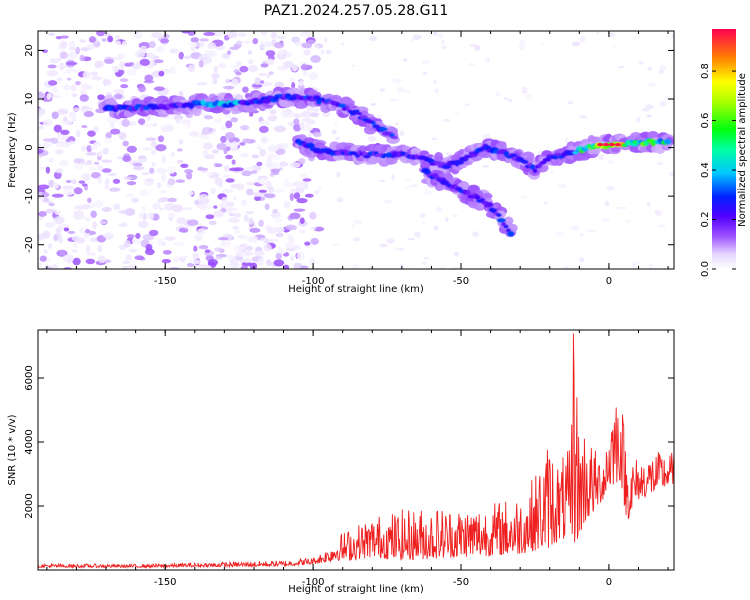  I want to click on x-tick-label: 0, so click(609, 582).